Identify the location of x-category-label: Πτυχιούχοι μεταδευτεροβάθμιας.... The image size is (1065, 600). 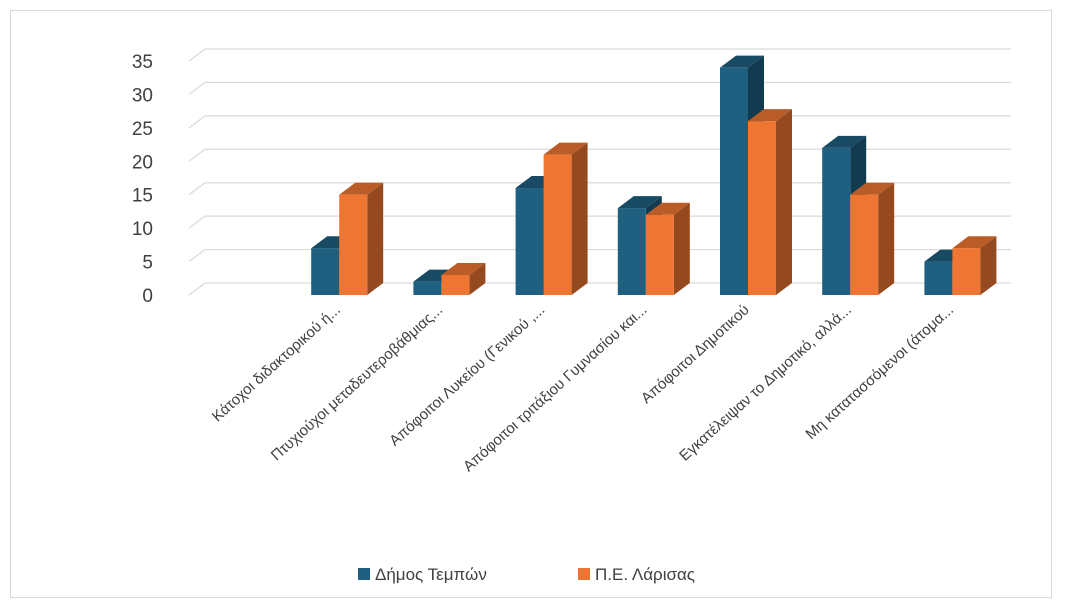
(357, 382).